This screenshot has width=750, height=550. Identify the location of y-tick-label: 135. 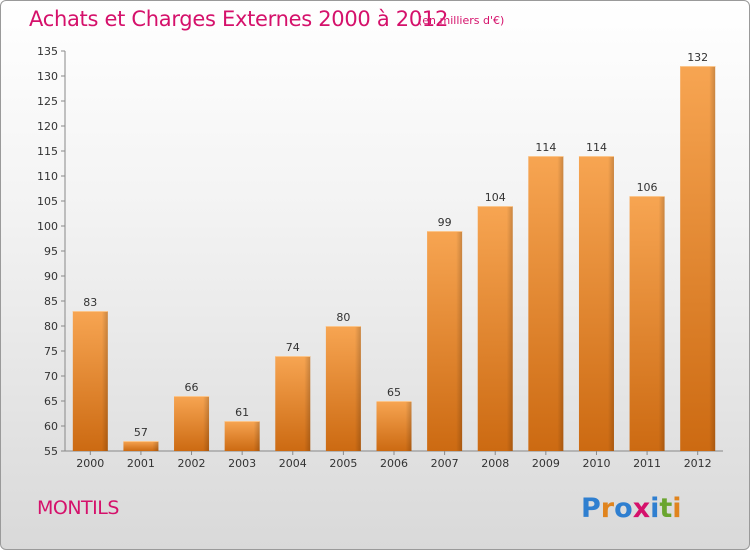
(47, 51).